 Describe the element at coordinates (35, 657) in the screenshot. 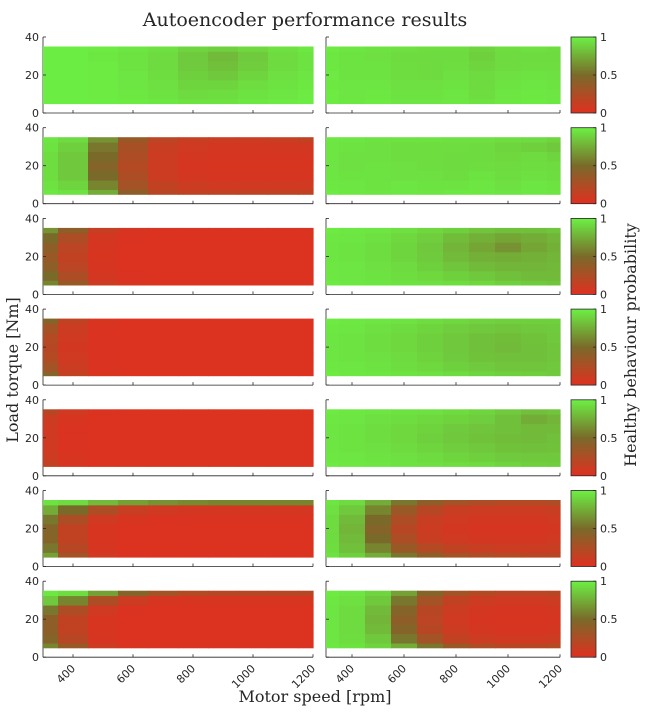

I see `y-tick-label: 0` at that location.